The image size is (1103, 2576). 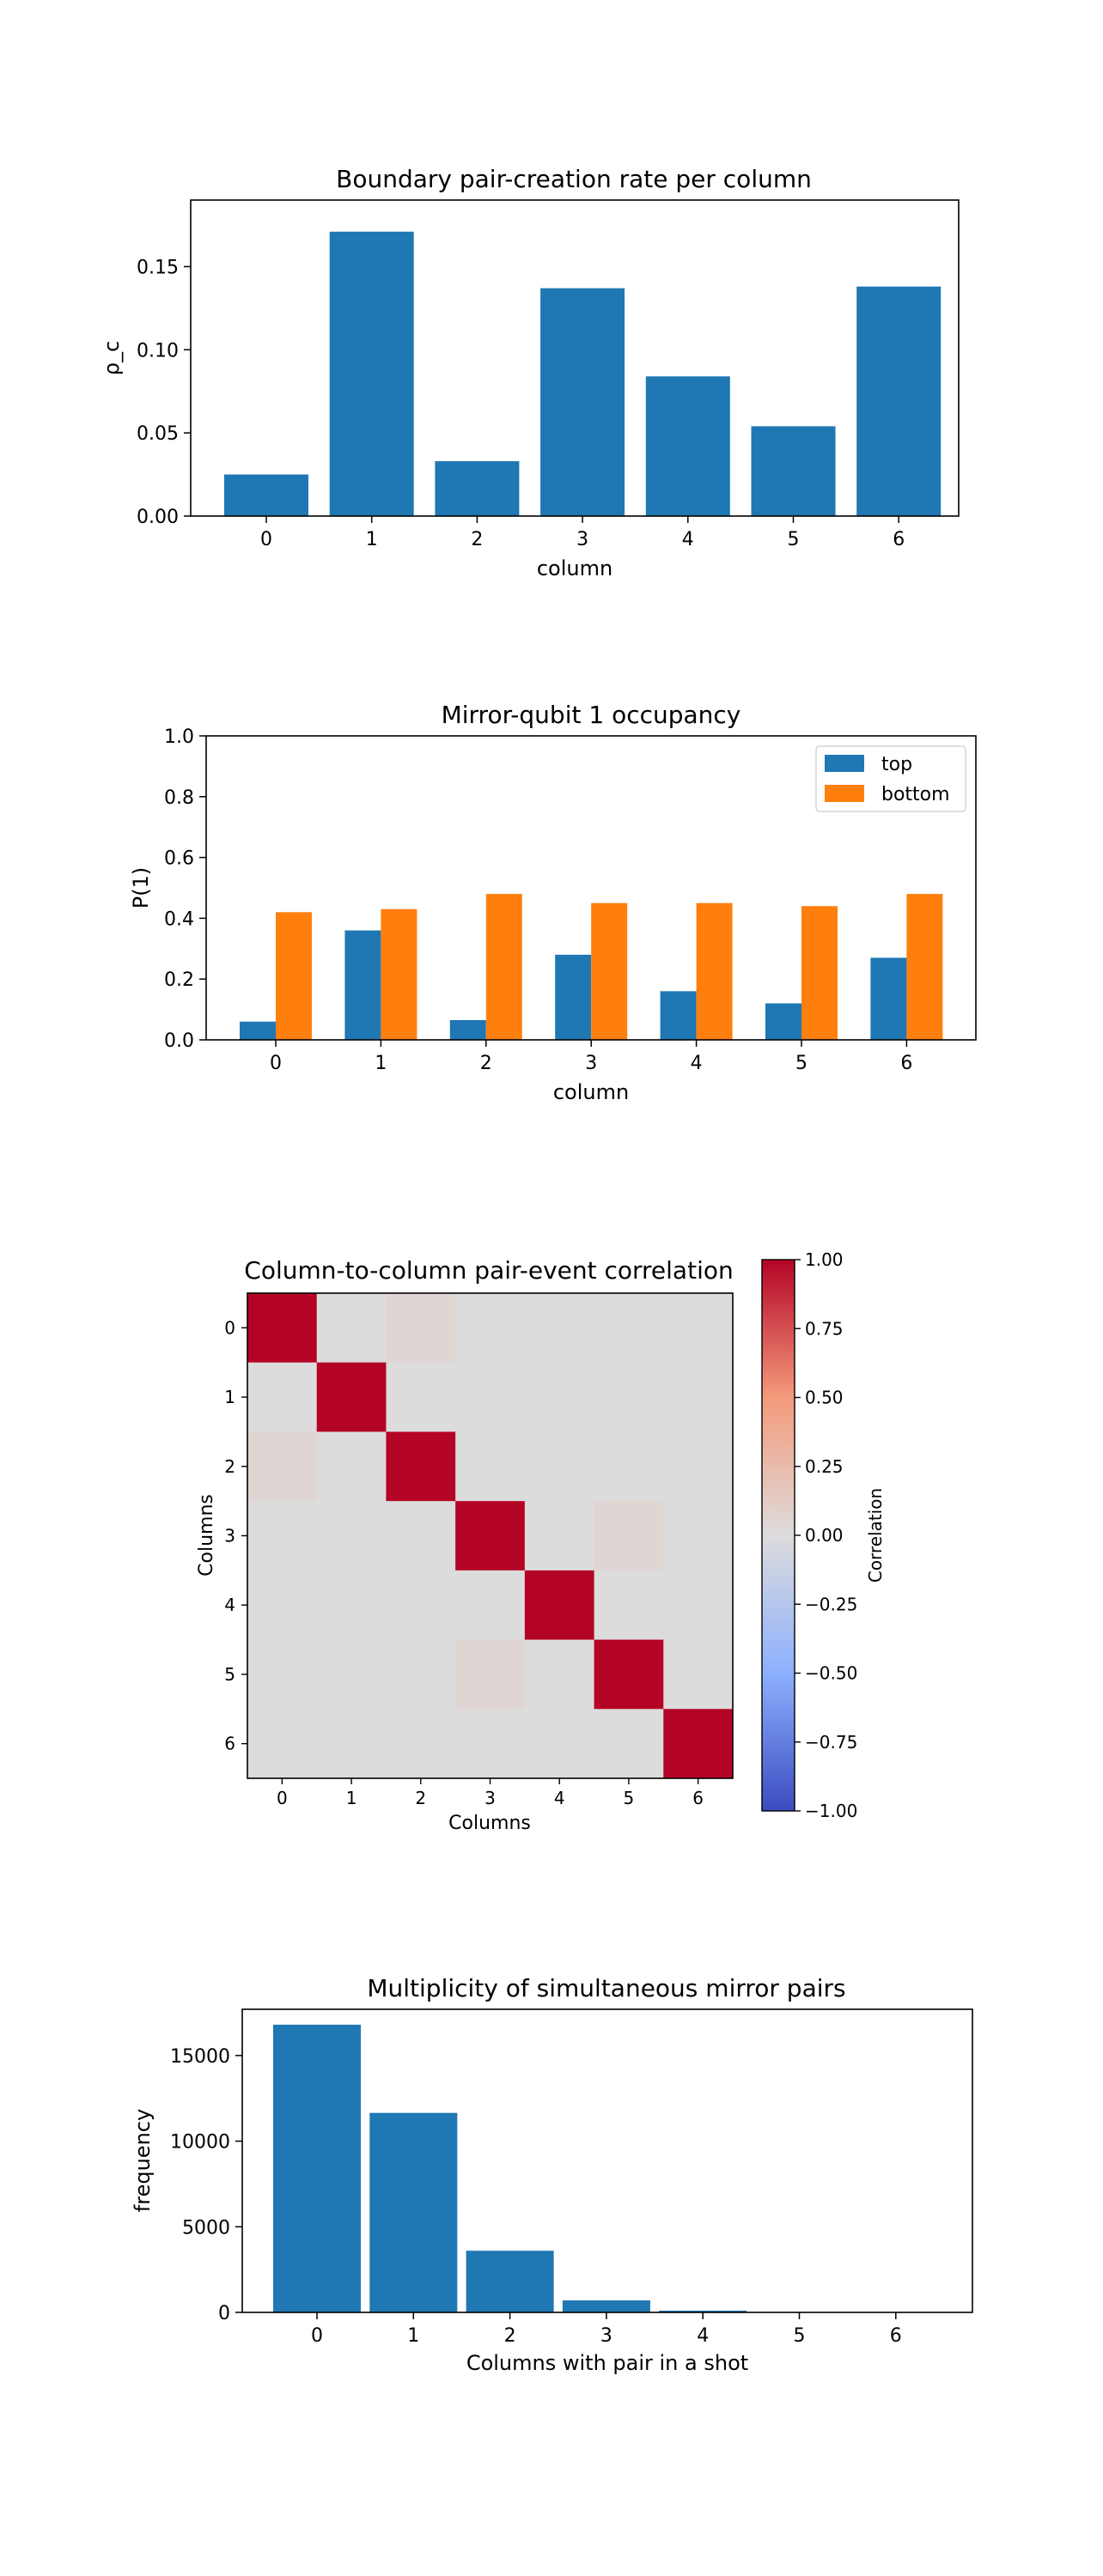 What do you see at coordinates (112, 358) in the screenshot?
I see `chart1-y-label: ρ_c` at bounding box center [112, 358].